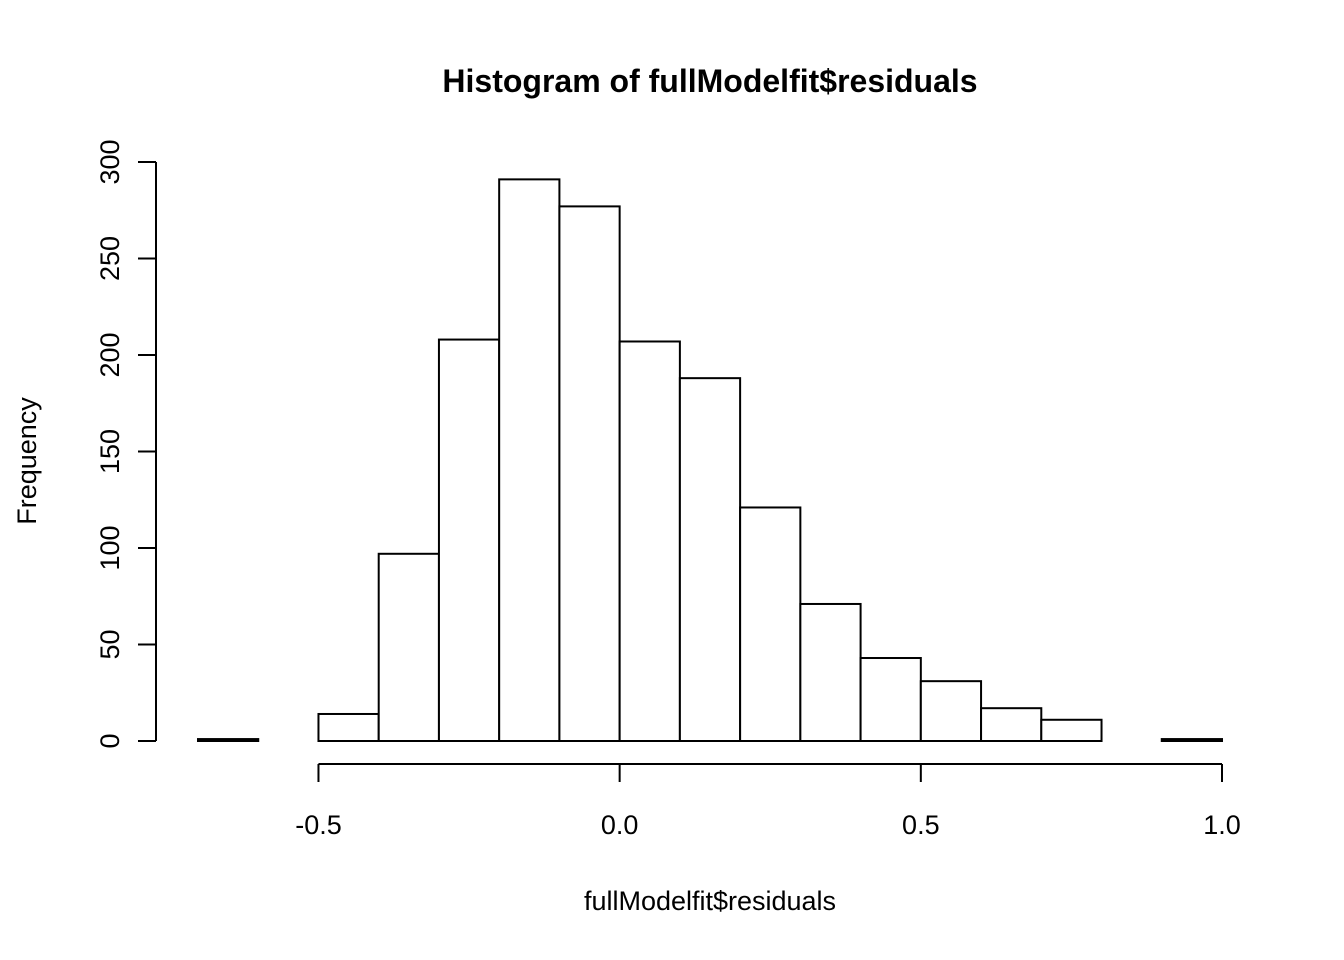 This screenshot has height=960, width=1344. Describe the element at coordinates (110, 644) in the screenshot. I see `y-tick-label-1: 50` at that location.